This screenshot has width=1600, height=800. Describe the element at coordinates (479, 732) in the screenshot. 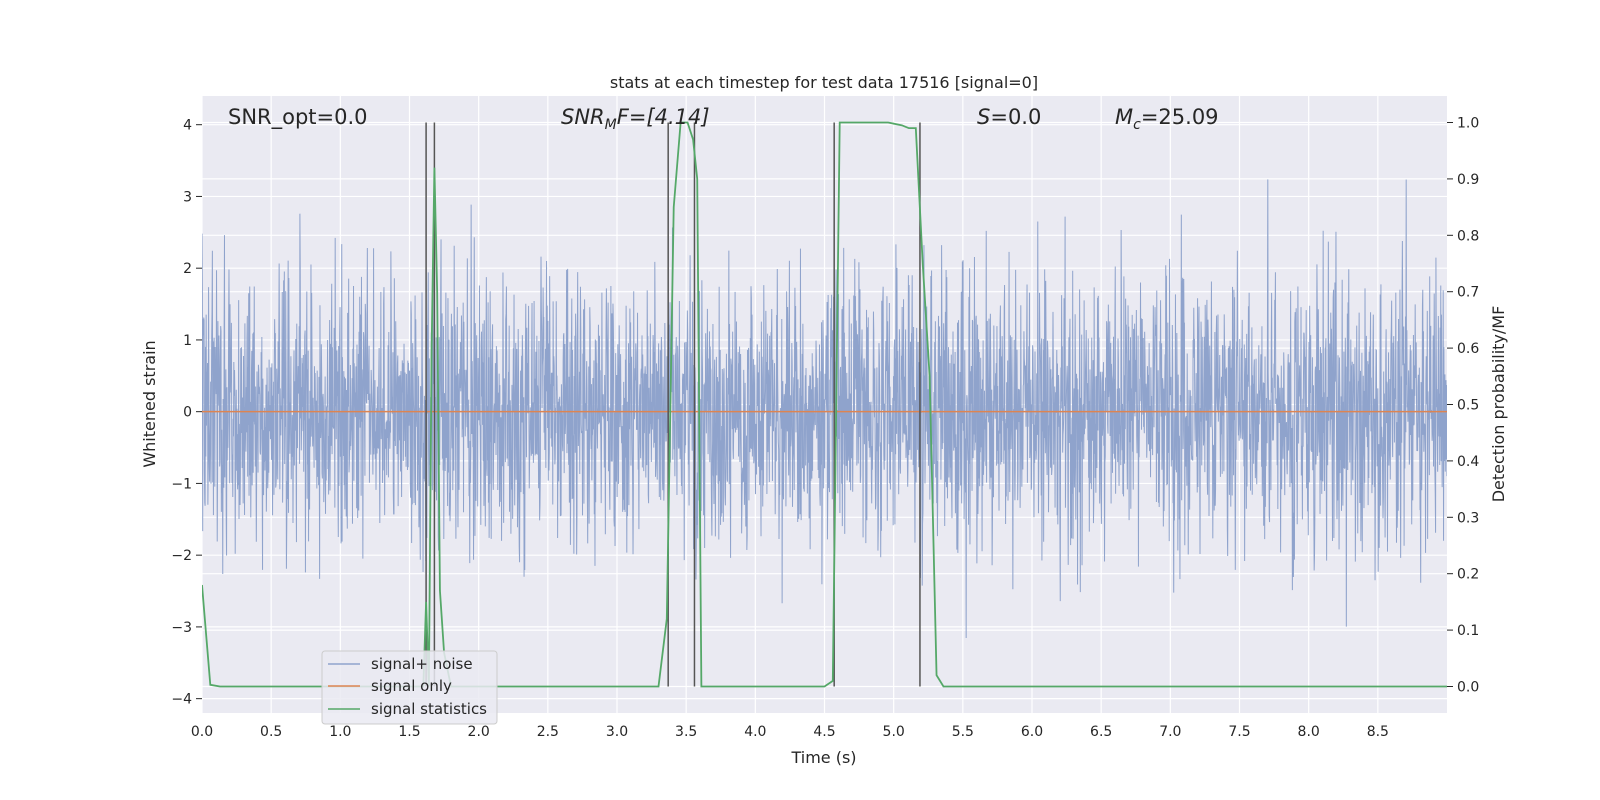

I see `x-tick-label: 2.0` at that location.